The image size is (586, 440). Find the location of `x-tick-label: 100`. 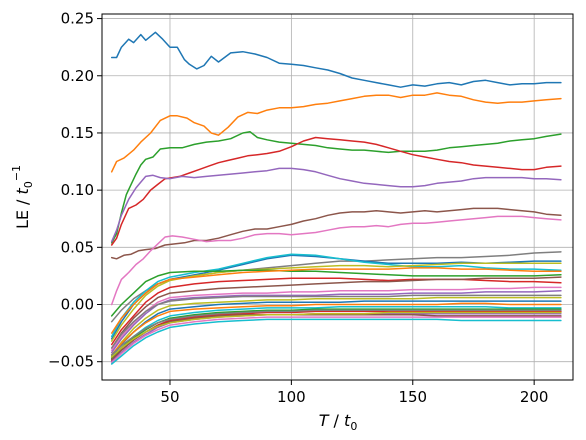

x-tick-label: 100 is located at coordinates (291, 397).